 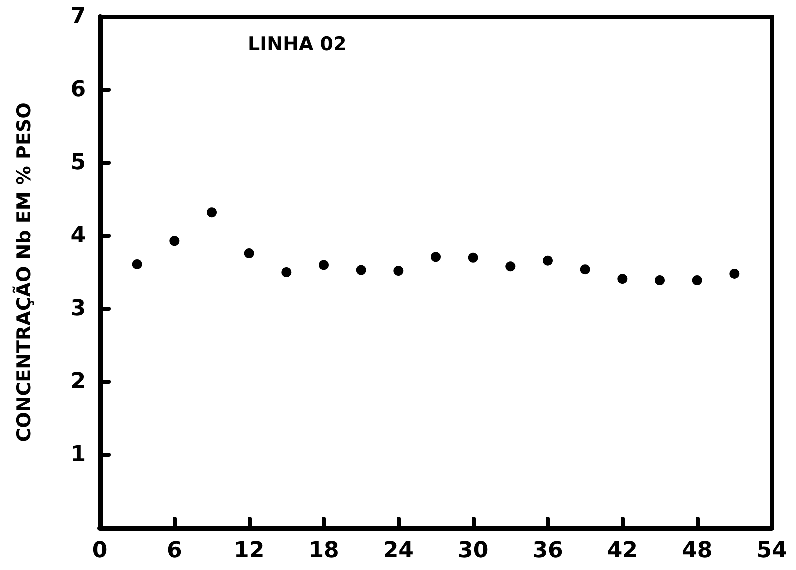 I want to click on y-tick-label: 7, so click(x=78, y=17).